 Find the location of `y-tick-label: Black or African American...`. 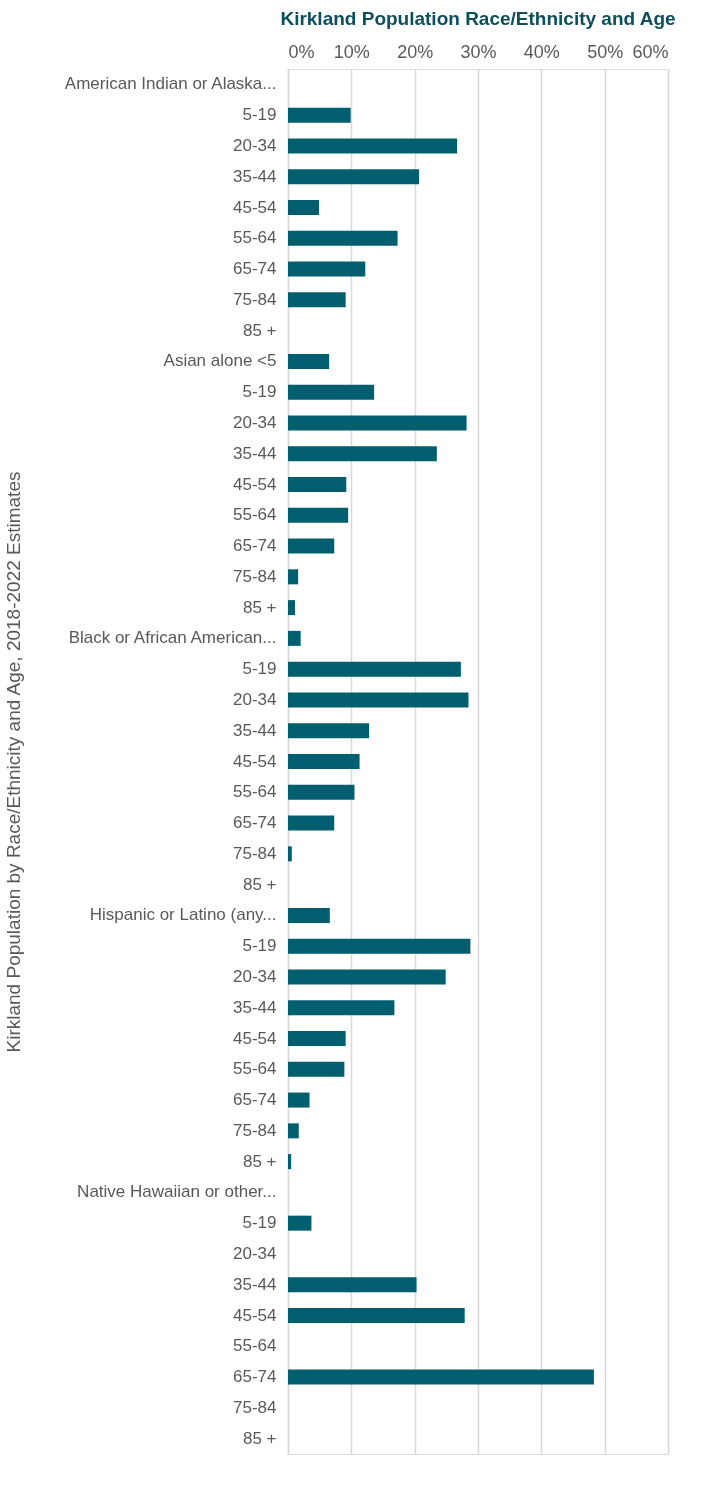

y-tick-label: Black or African American... is located at coordinates (172, 638).